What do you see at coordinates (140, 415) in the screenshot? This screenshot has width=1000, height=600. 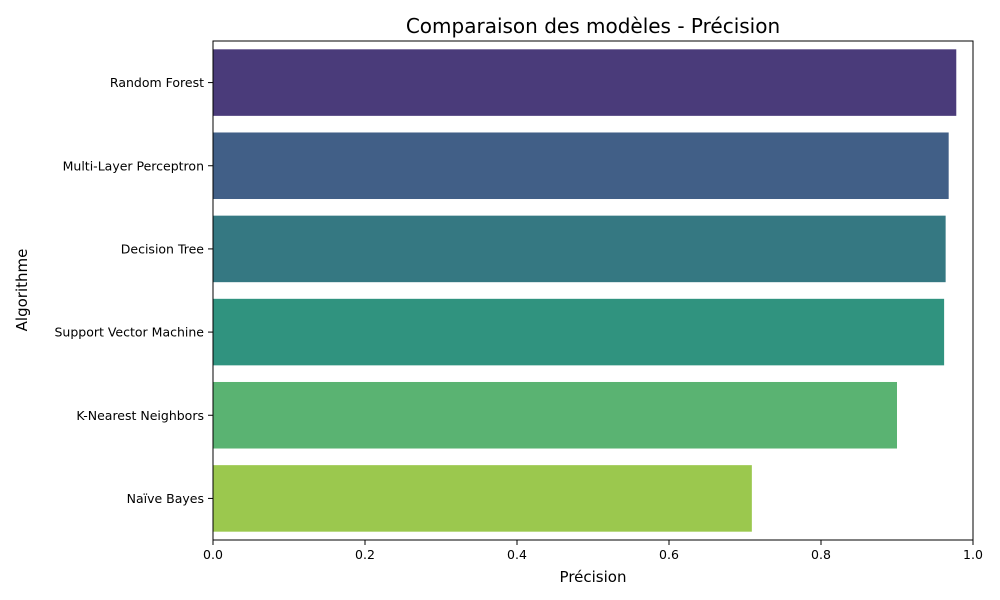 I see `y-tick-label: K-Nearest Neighbors` at bounding box center [140, 415].